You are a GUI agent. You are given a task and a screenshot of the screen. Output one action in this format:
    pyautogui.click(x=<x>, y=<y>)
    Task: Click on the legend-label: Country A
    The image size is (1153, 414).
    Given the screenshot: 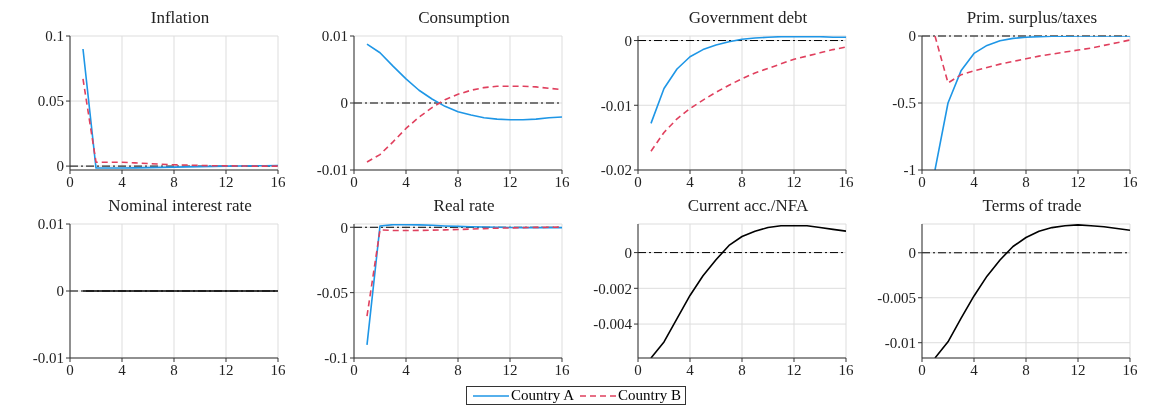 What is the action you would take?
    pyautogui.click(x=542, y=395)
    